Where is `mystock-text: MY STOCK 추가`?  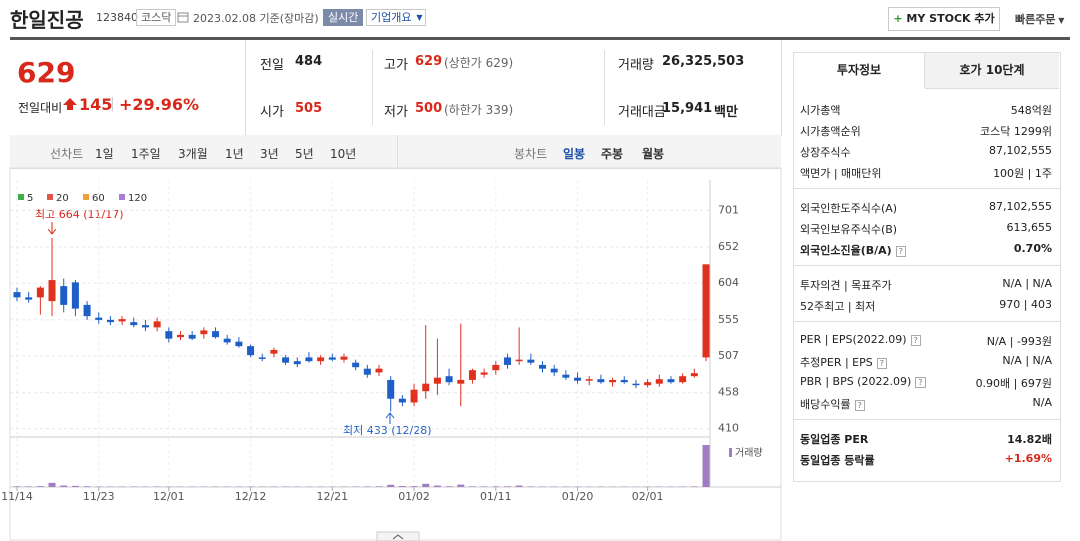
mystock-text: MY STOCK 추가 is located at coordinates (950, 18).